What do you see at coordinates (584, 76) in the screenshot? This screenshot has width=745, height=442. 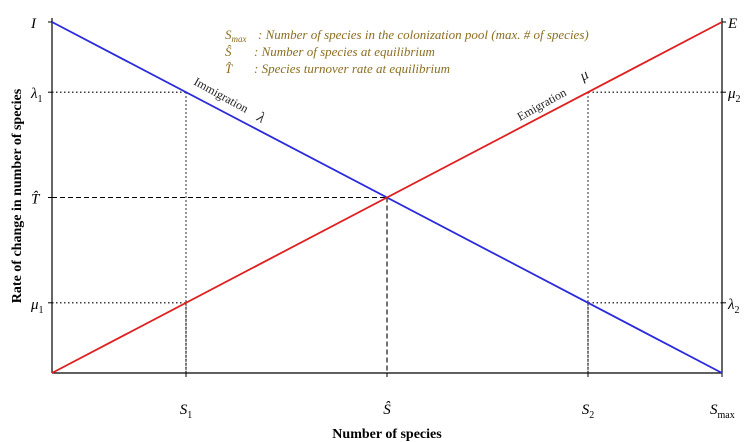 I see `emigration-symbol: μ` at bounding box center [584, 76].